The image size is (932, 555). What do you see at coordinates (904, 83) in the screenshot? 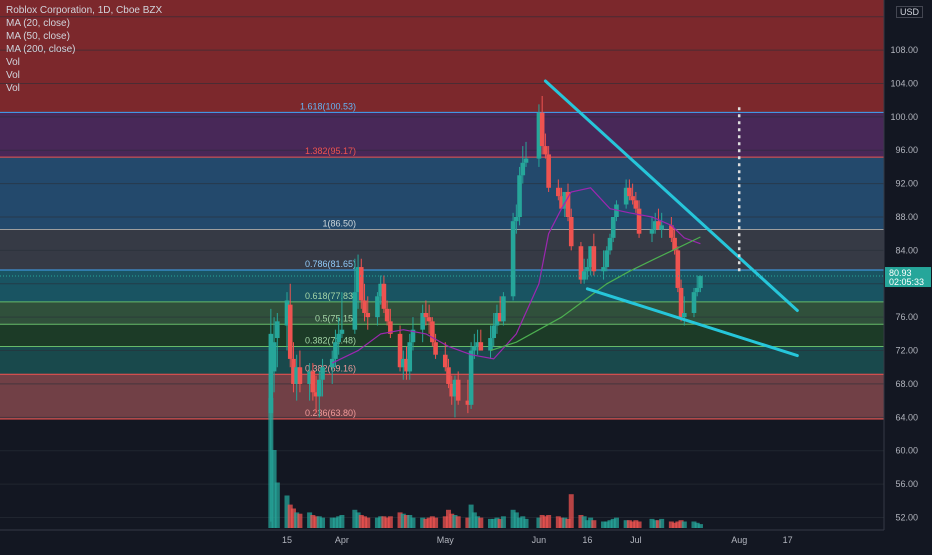
I see `price-tick: 104.00` at bounding box center [904, 83].